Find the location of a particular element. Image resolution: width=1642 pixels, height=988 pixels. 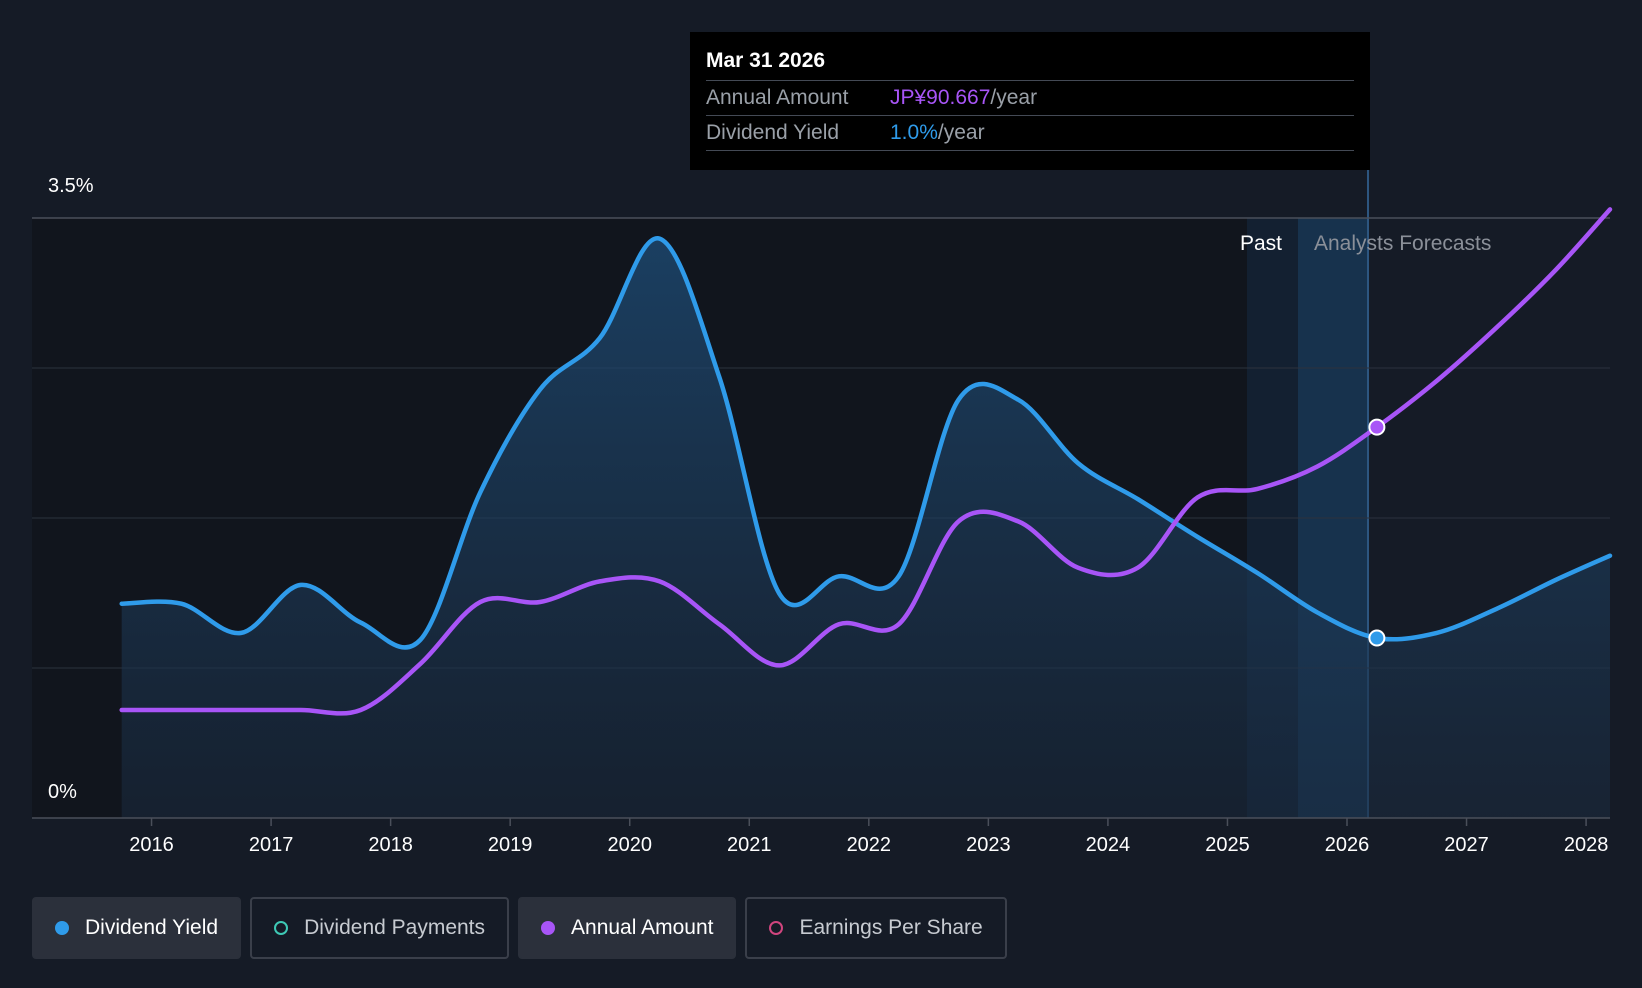

x-tick-label: 2019 is located at coordinates (510, 845).